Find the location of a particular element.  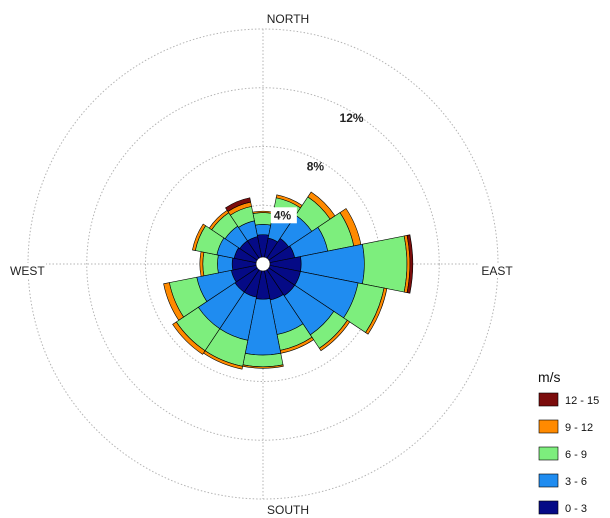

legend-label: 0 - 3 is located at coordinates (576, 509).